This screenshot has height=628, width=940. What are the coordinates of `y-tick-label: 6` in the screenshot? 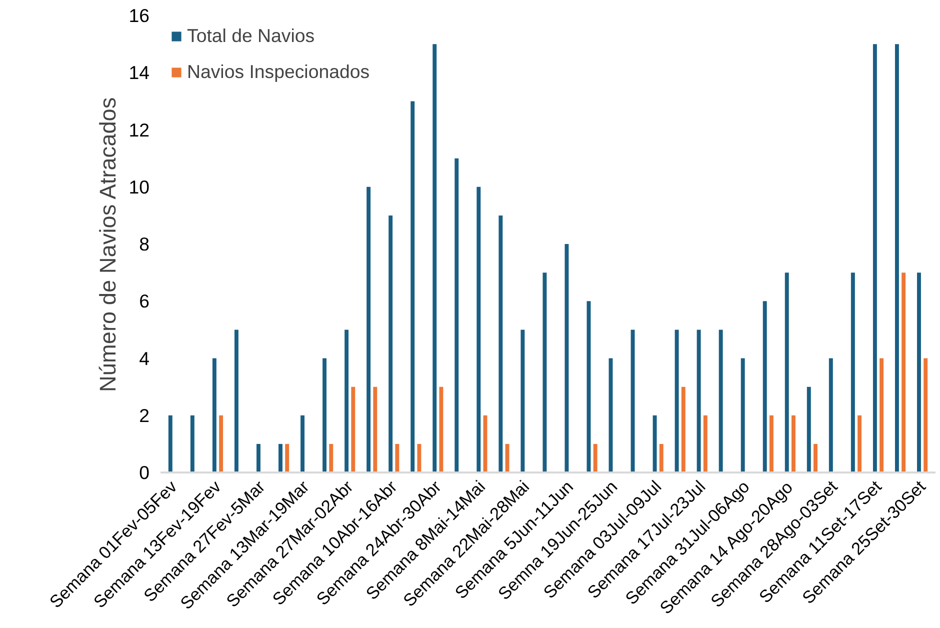 It's located at (144, 301).